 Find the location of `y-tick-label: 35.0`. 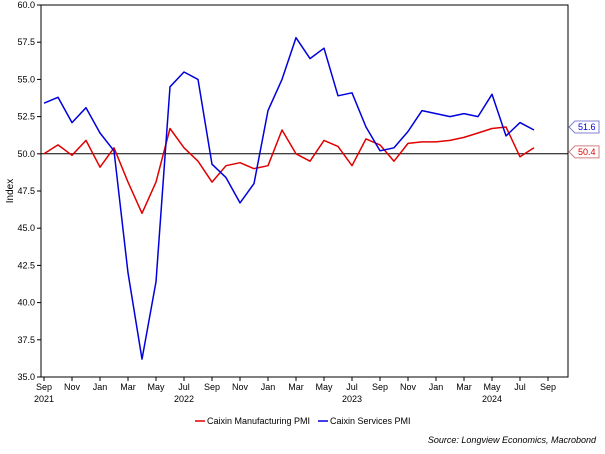

y-tick-label: 35.0 is located at coordinates (26, 377).